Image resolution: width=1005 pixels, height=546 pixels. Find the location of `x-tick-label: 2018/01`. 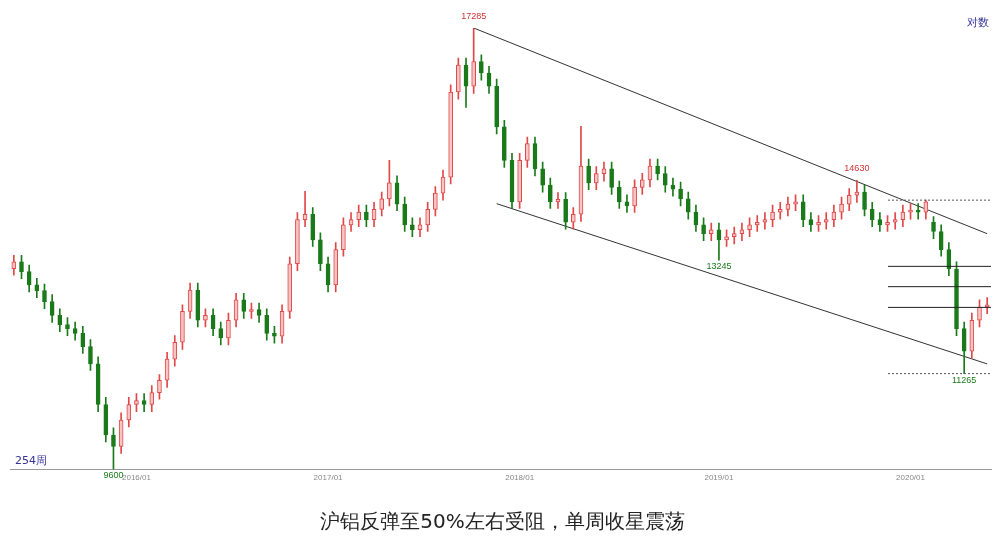

x-tick-label: 2018/01 is located at coordinates (520, 478).